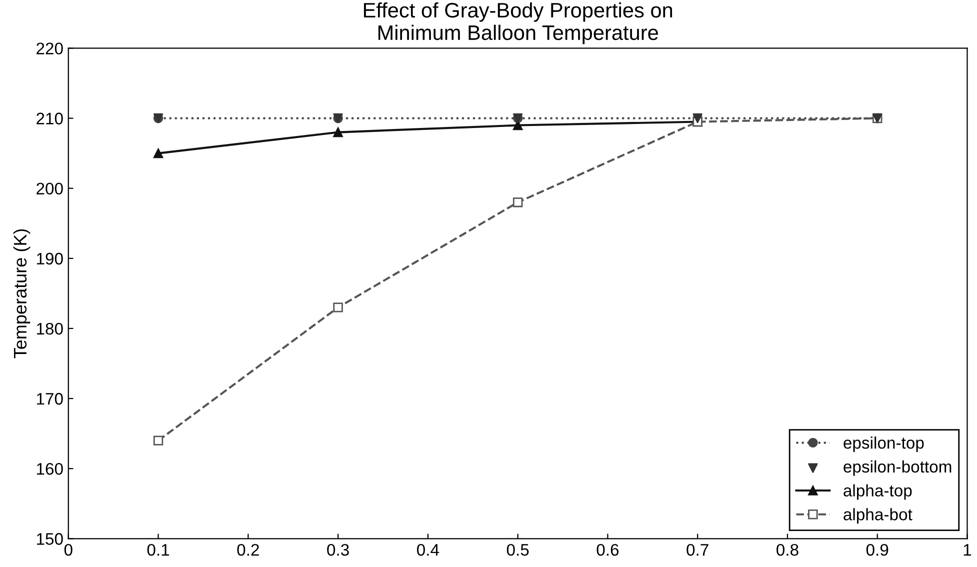  What do you see at coordinates (697, 550) in the screenshot?
I see `x-tick-label: 0.7` at bounding box center [697, 550].